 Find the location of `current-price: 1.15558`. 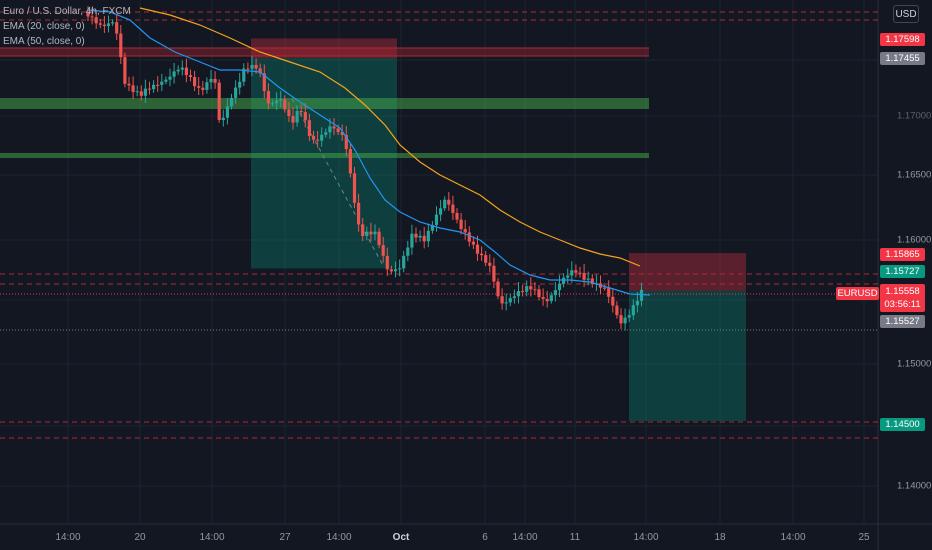

current-price: 1.15558 is located at coordinates (902, 291).